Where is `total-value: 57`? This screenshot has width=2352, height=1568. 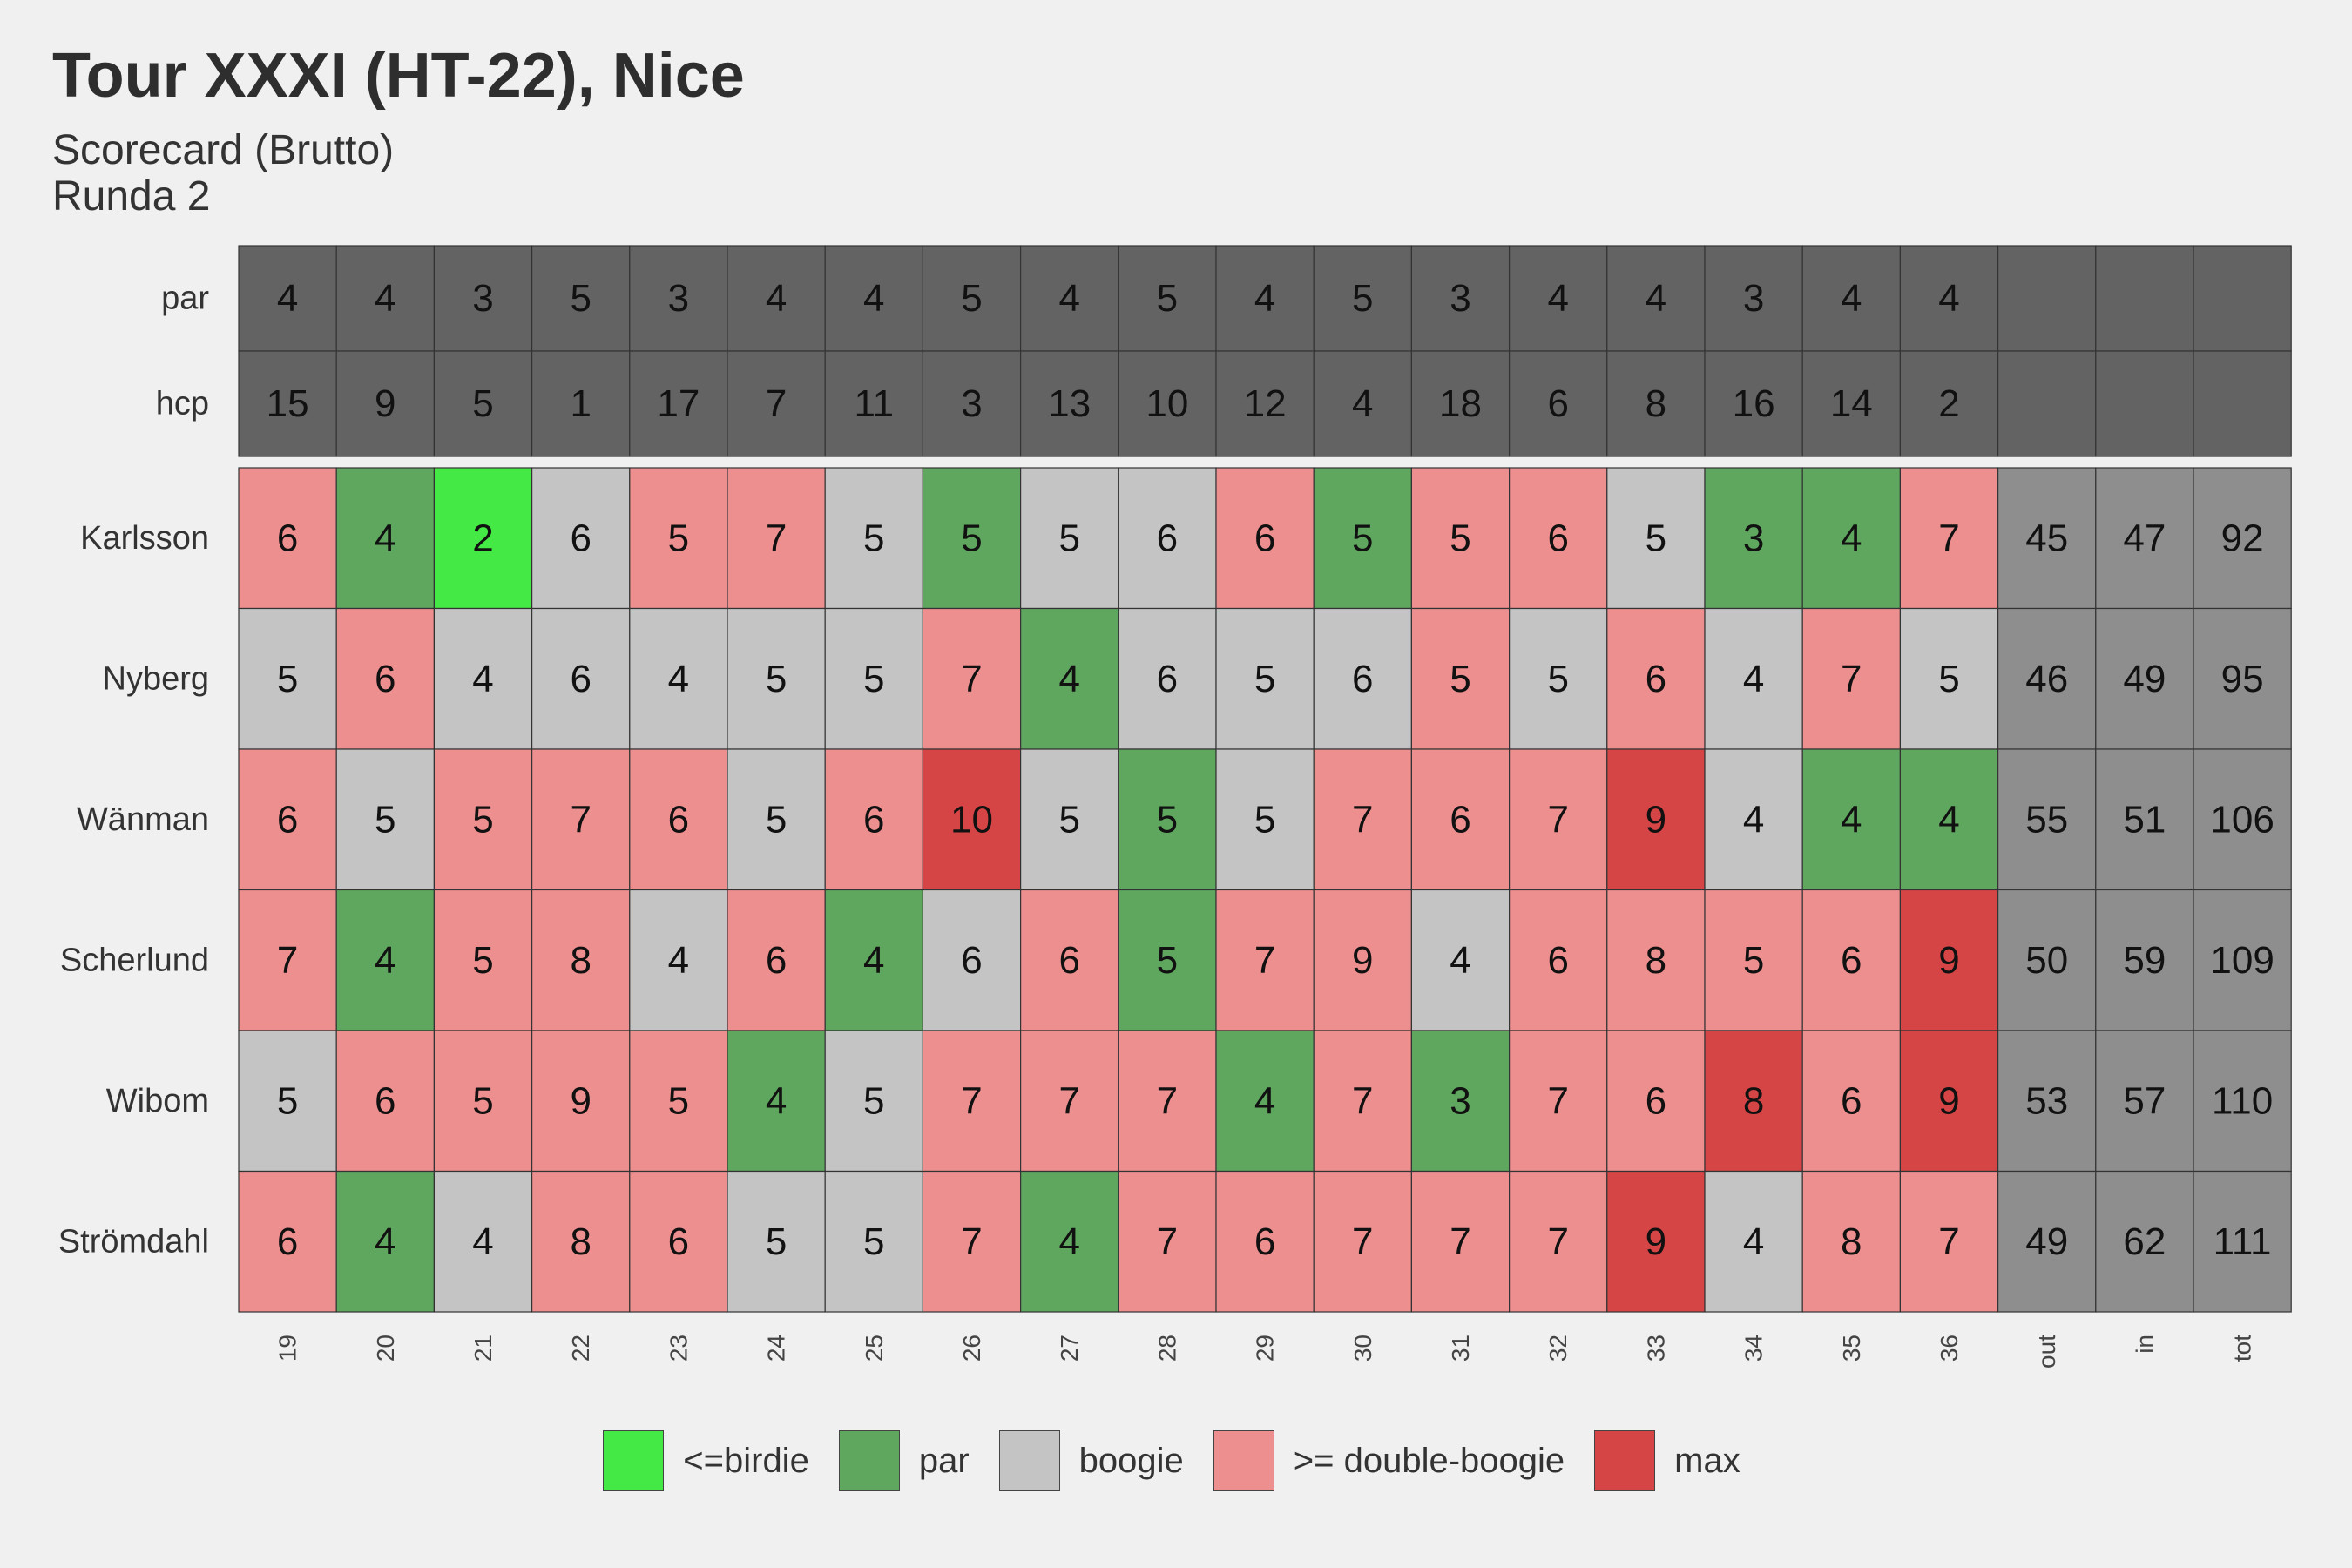
total-value: 57 is located at coordinates (2144, 1100).